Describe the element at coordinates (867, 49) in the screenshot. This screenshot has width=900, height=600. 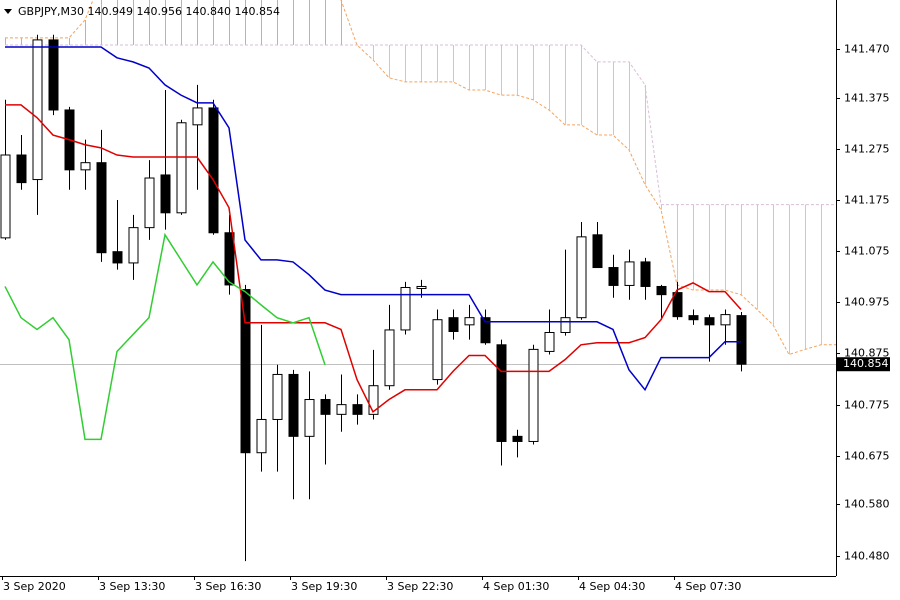
I see `y-tick-label: 141.470` at that location.